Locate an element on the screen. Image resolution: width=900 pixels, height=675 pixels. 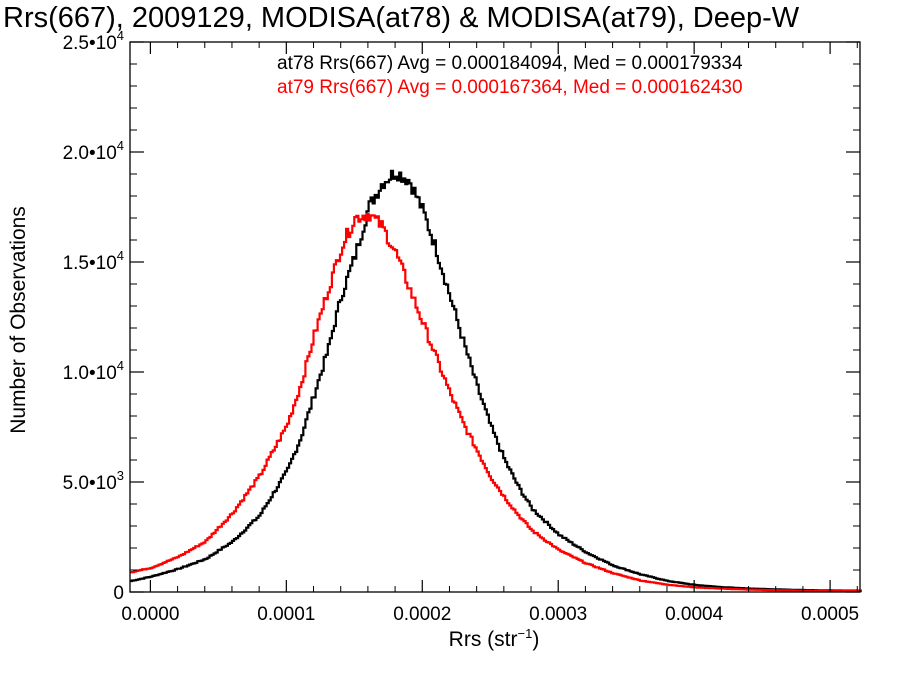
y-tick-label: 1.0•104 is located at coordinates (93, 371).